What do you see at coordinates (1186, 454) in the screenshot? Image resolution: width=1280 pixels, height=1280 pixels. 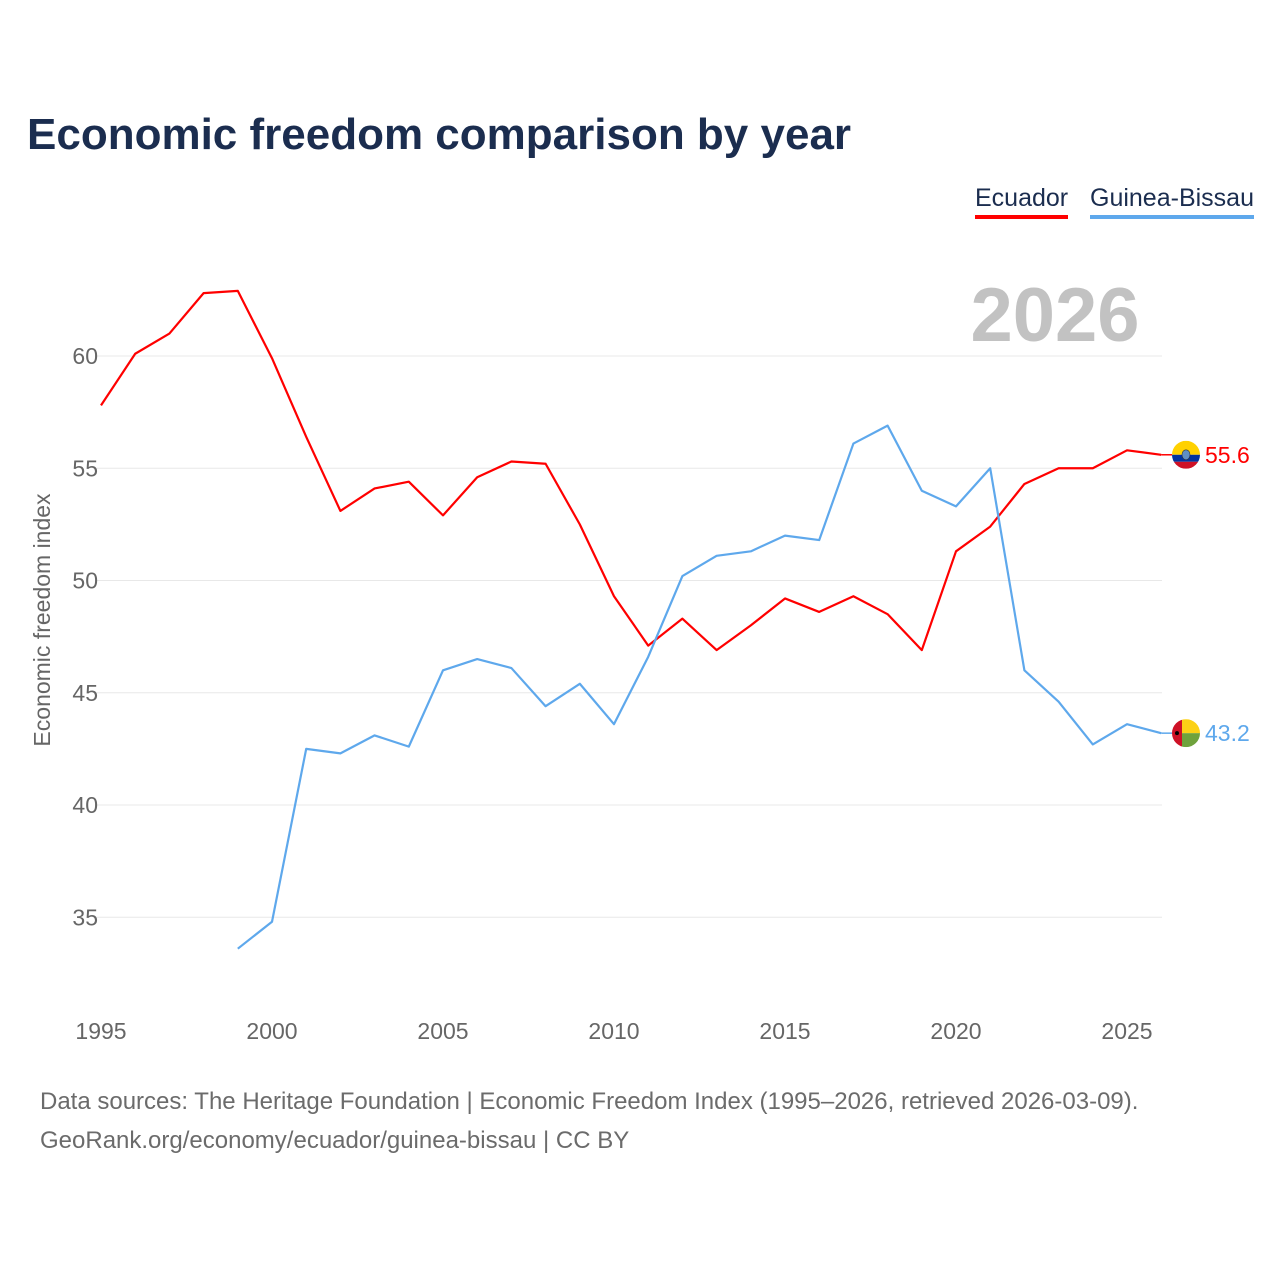 I see `ecuador-flag-icon` at bounding box center [1186, 454].